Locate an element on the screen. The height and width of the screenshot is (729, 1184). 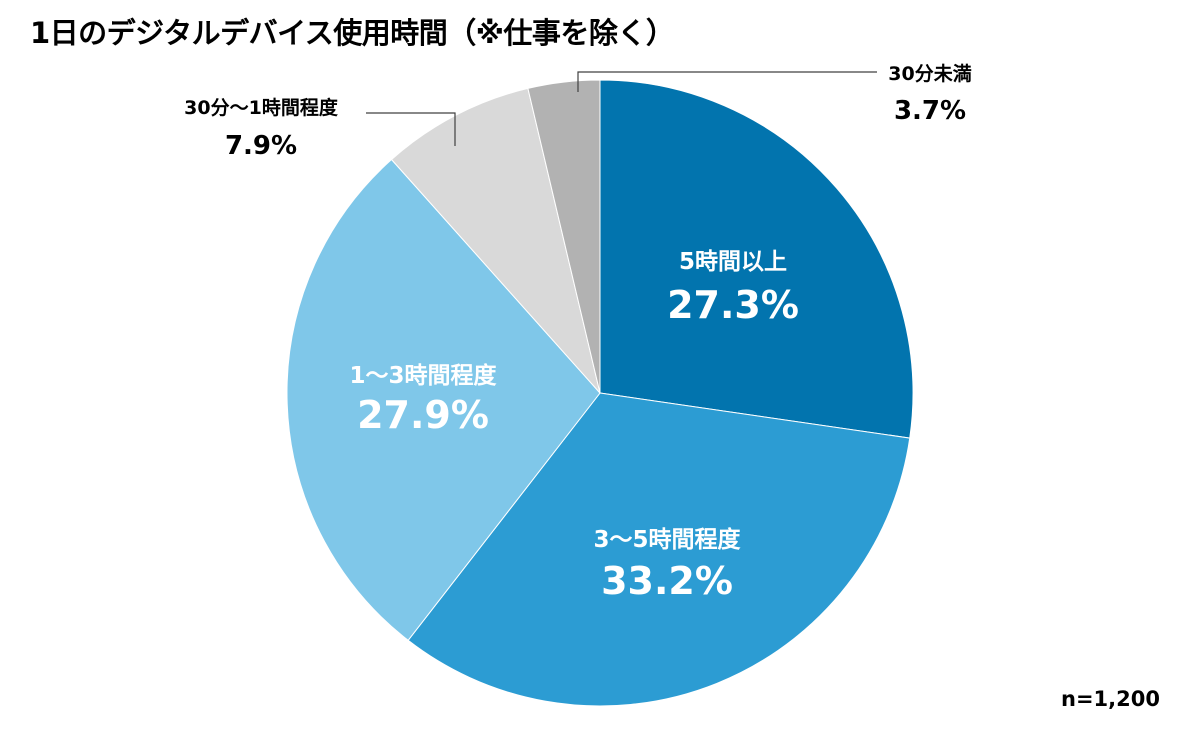
slice-label-over-5h: 5時間以上 is located at coordinates (733, 262).